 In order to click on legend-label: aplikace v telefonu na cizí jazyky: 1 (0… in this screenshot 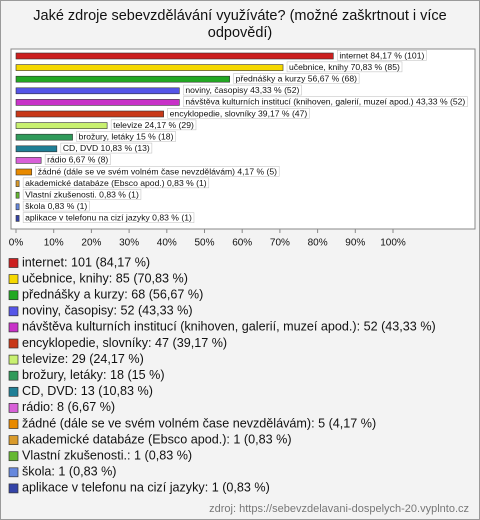, I will do `click(146, 488)`.